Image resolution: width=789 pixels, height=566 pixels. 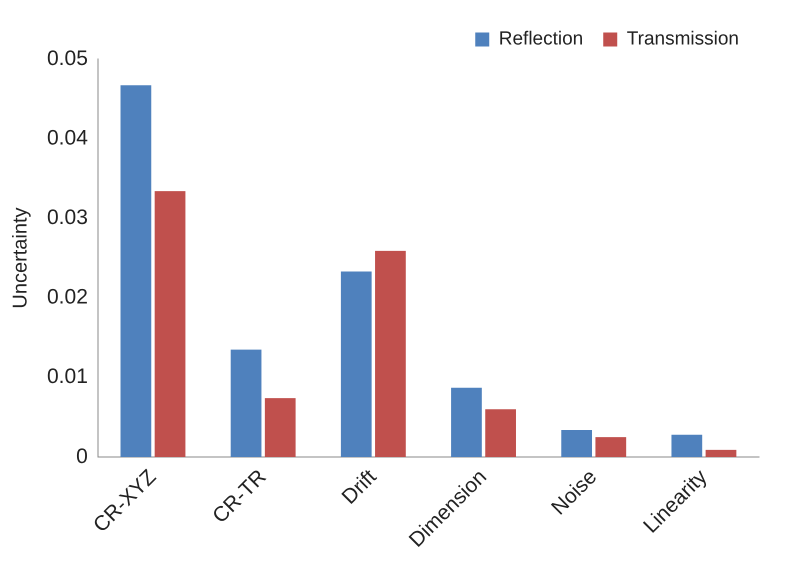 What do you see at coordinates (67, 58) in the screenshot?
I see `y-tick-label: 0.05` at bounding box center [67, 58].